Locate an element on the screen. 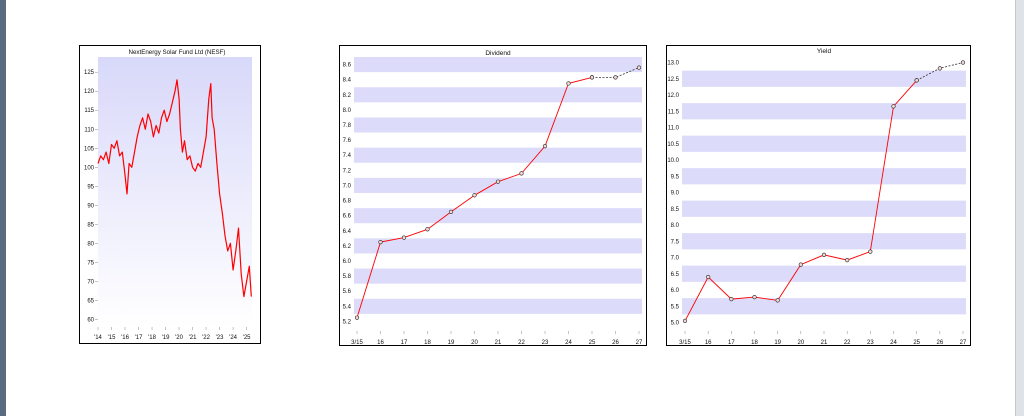 The height and width of the screenshot is (416, 1024). dividend-title: Dividend is located at coordinates (498, 53).